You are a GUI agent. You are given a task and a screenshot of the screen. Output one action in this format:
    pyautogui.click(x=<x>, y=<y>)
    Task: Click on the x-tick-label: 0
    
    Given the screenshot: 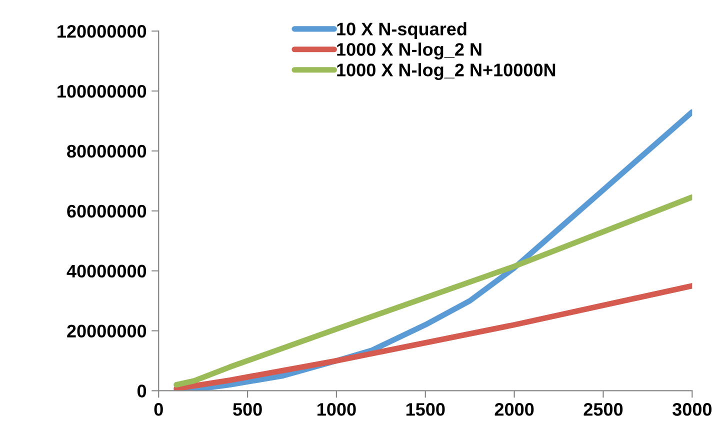 What is the action you would take?
    pyautogui.click(x=158, y=409)
    